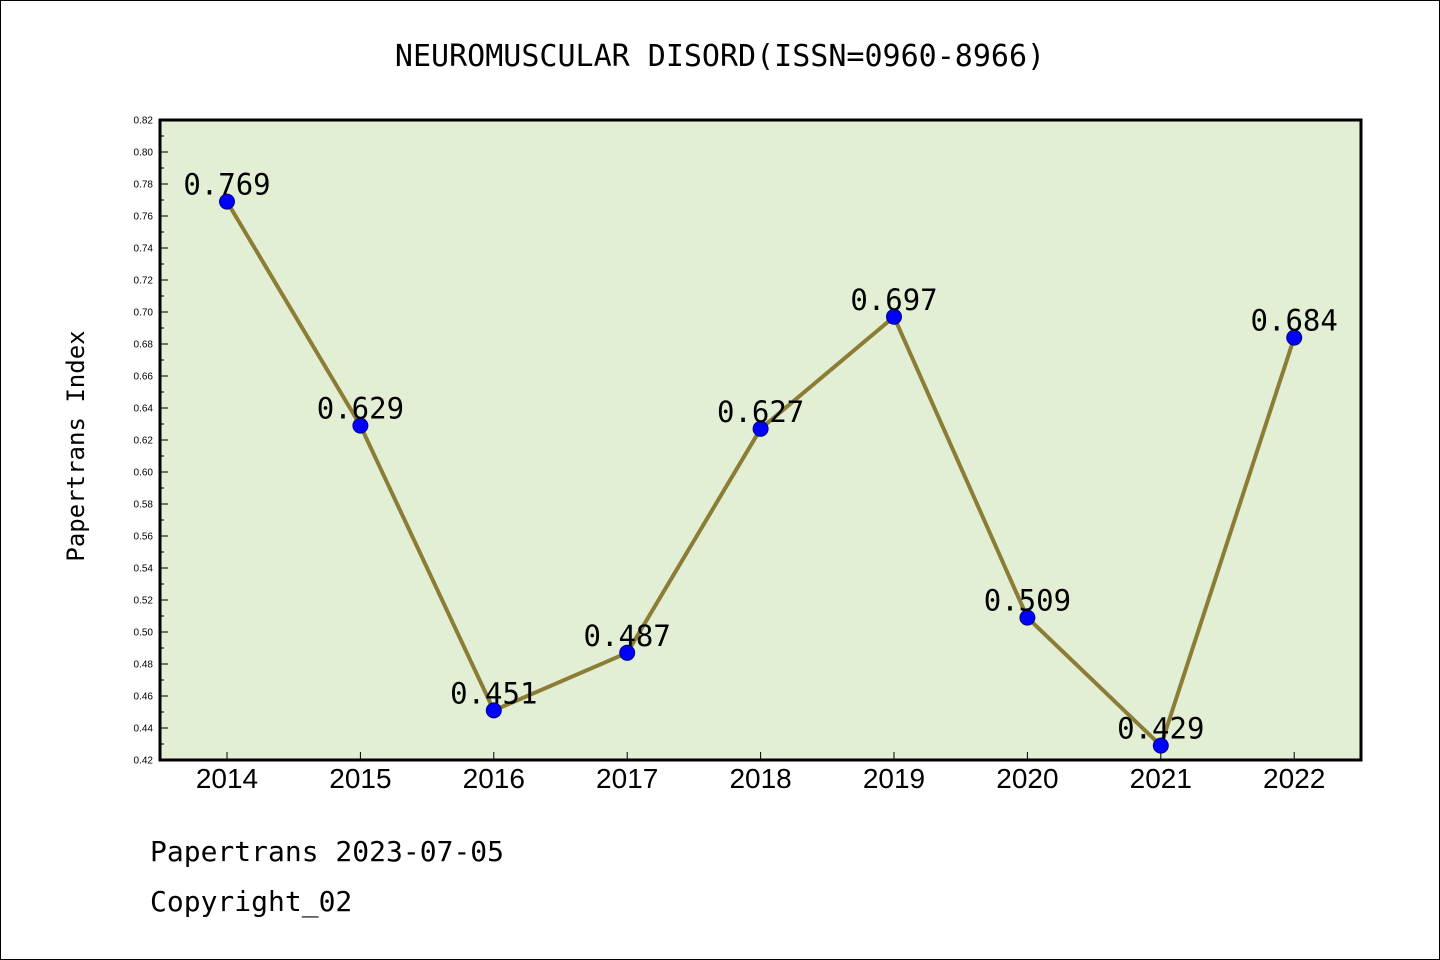  I want to click on y-tick-label: 0.62, so click(144, 441).